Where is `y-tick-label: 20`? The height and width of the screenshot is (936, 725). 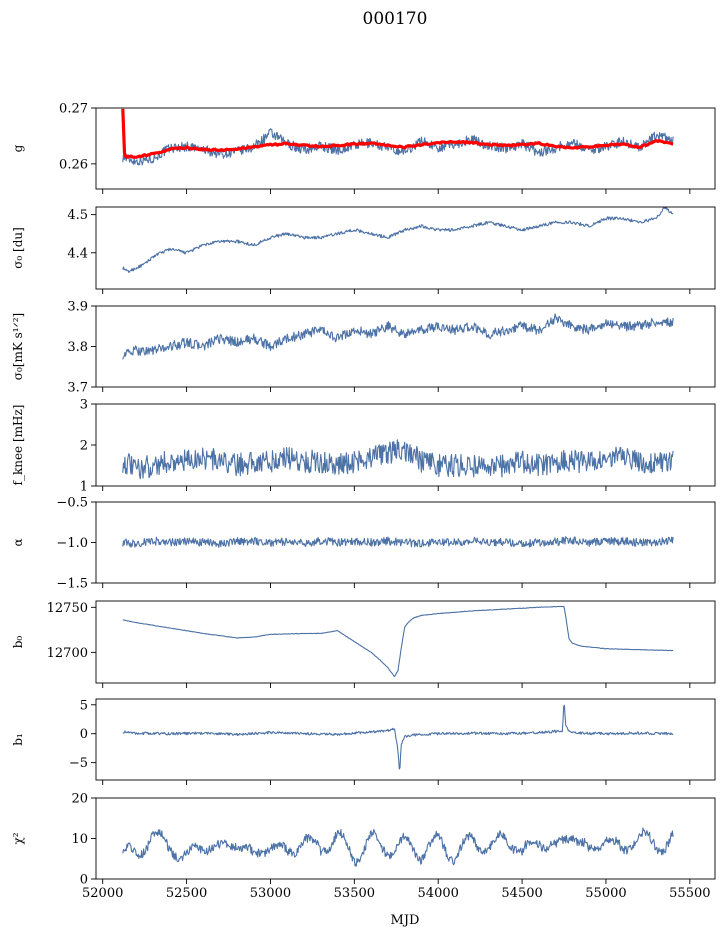 y-tick-label: 20 is located at coordinates (79, 799).